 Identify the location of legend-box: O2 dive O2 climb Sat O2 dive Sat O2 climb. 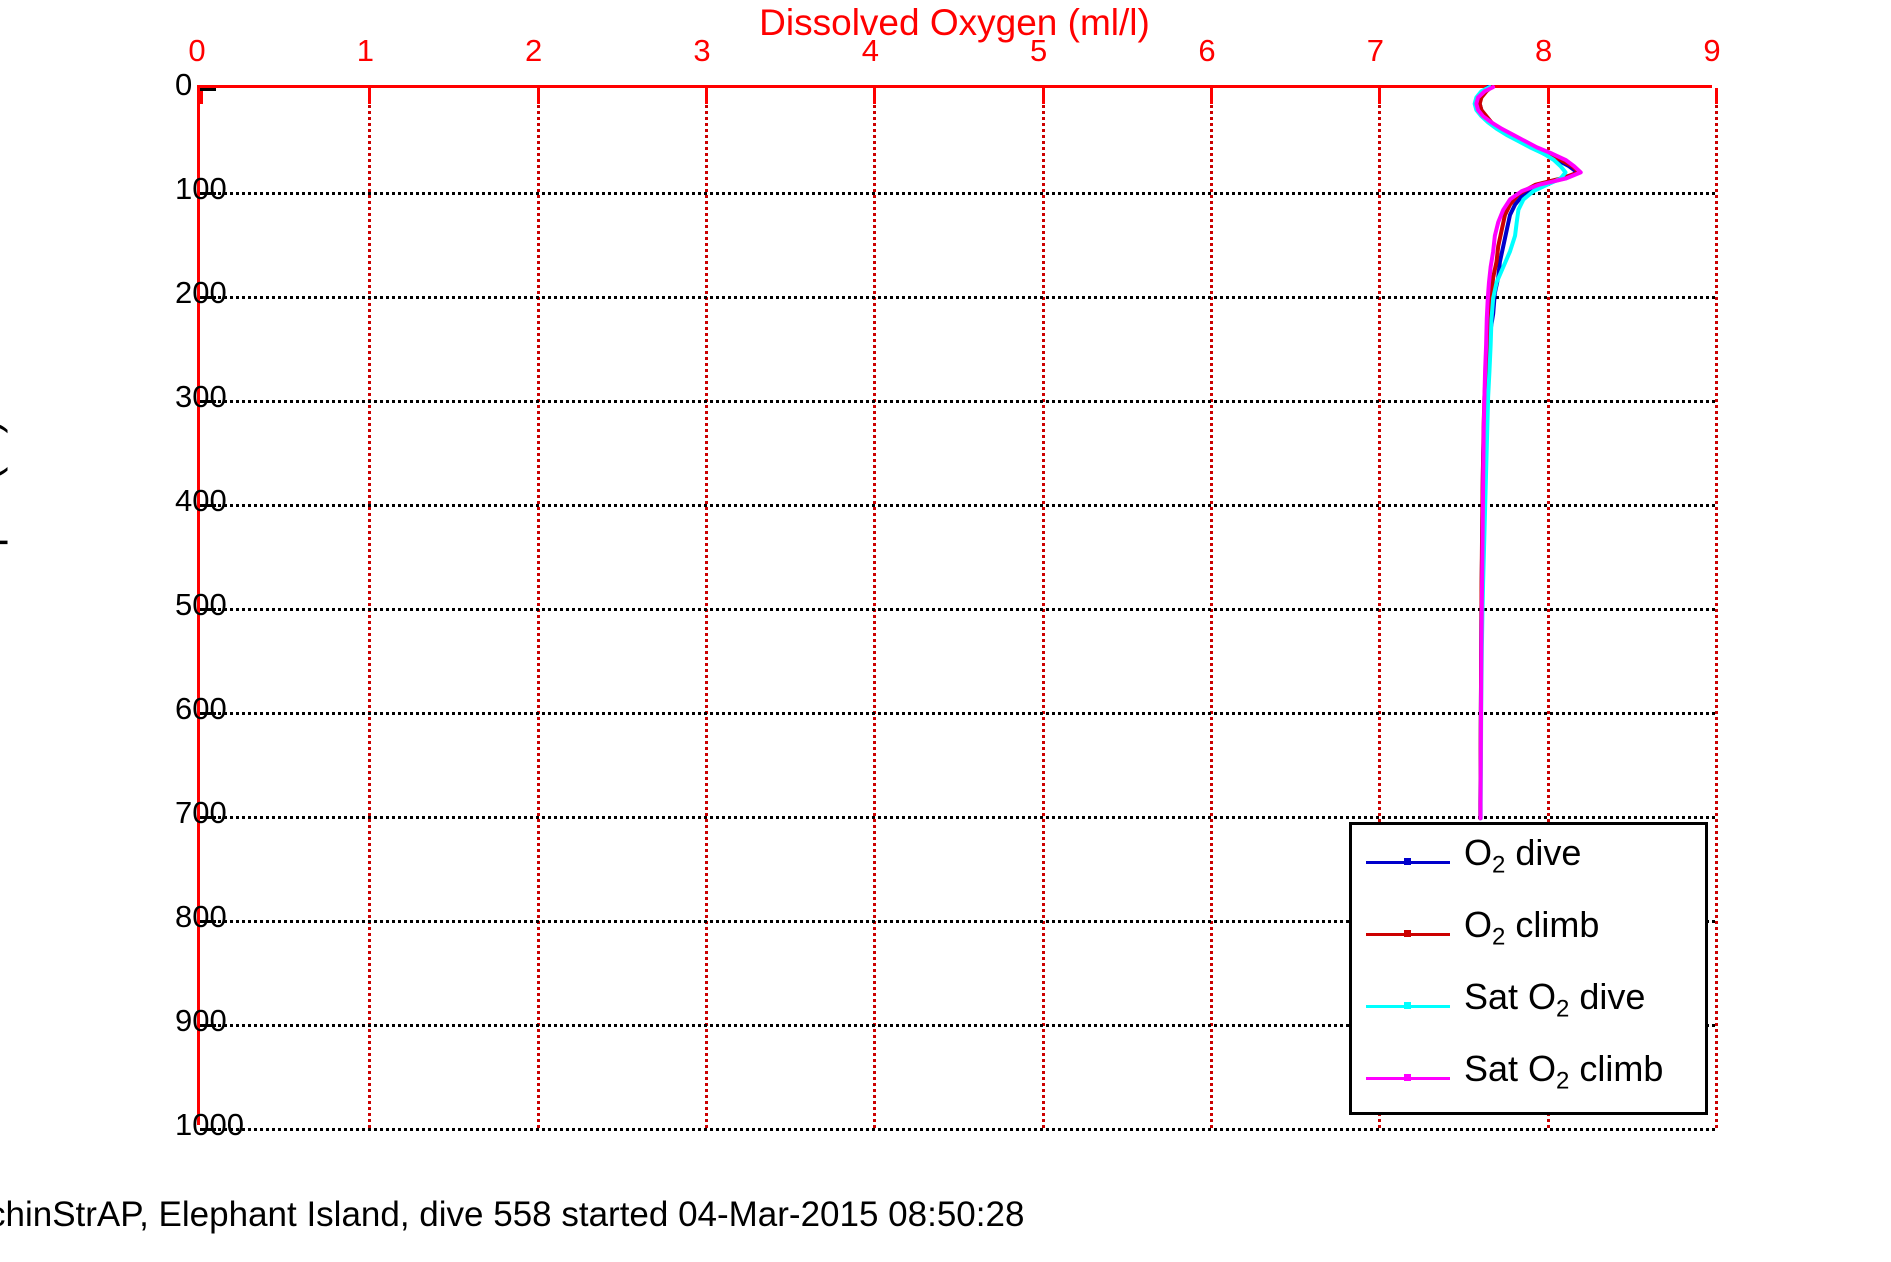
(1528, 968).